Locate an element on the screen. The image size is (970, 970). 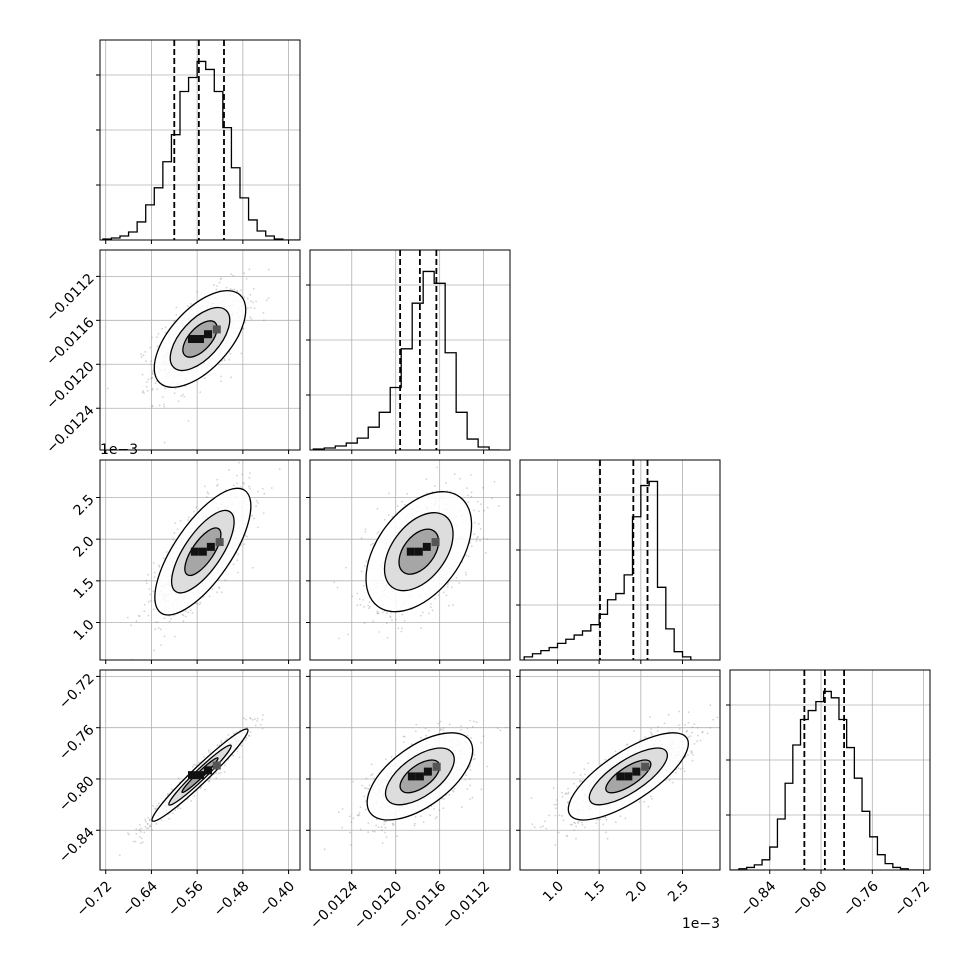
histogram-p0 is located at coordinates (201, 150).